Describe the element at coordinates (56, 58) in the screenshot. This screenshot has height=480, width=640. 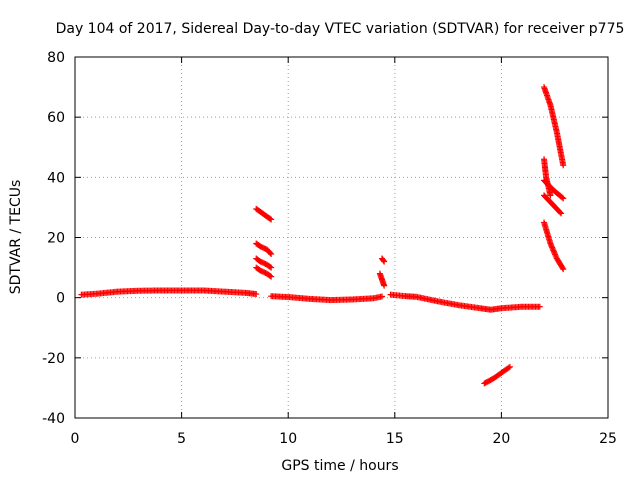
I see `y-tick-label: 80` at that location.